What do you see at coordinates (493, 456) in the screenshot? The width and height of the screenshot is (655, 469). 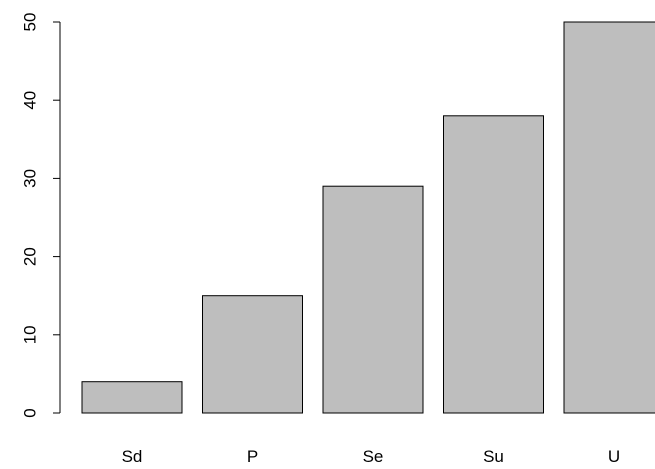 I see `x-category-label: Su` at bounding box center [493, 456].